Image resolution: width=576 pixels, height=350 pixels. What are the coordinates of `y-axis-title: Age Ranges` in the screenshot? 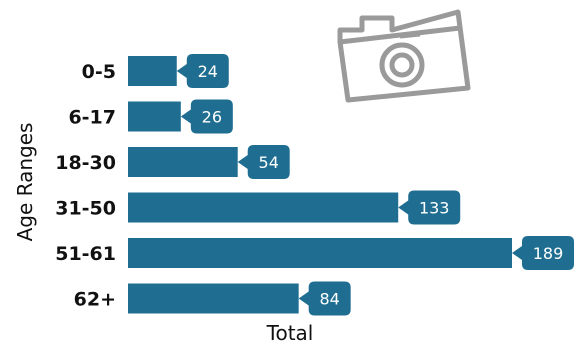 It's located at (25, 182).